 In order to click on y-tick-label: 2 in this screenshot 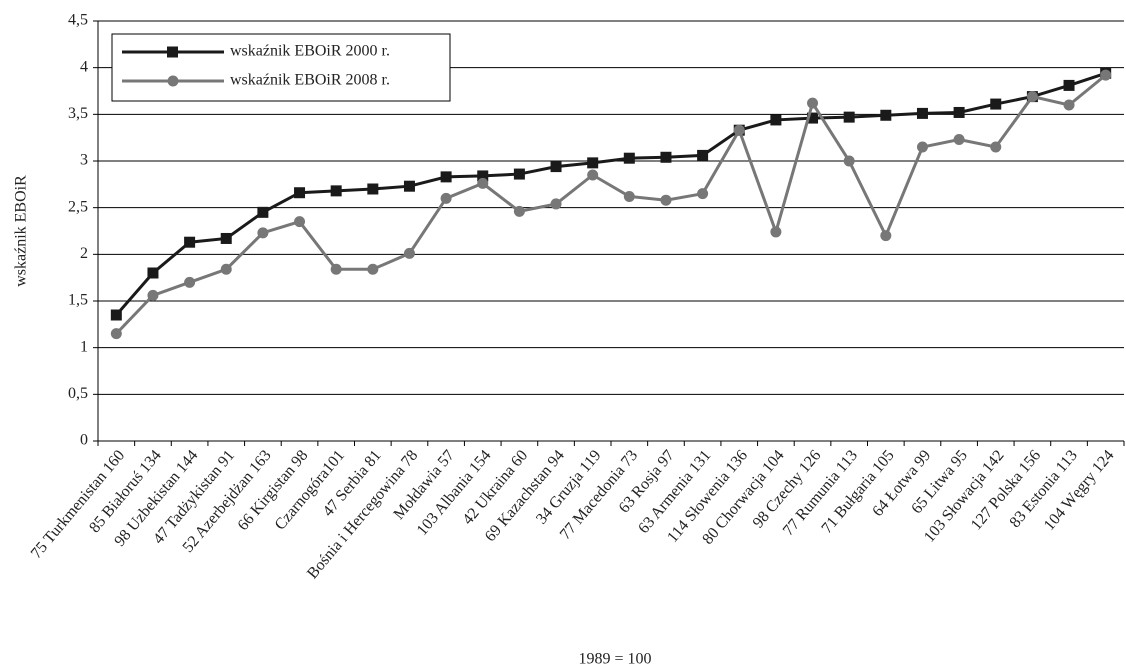, I will do `click(84, 253)`.